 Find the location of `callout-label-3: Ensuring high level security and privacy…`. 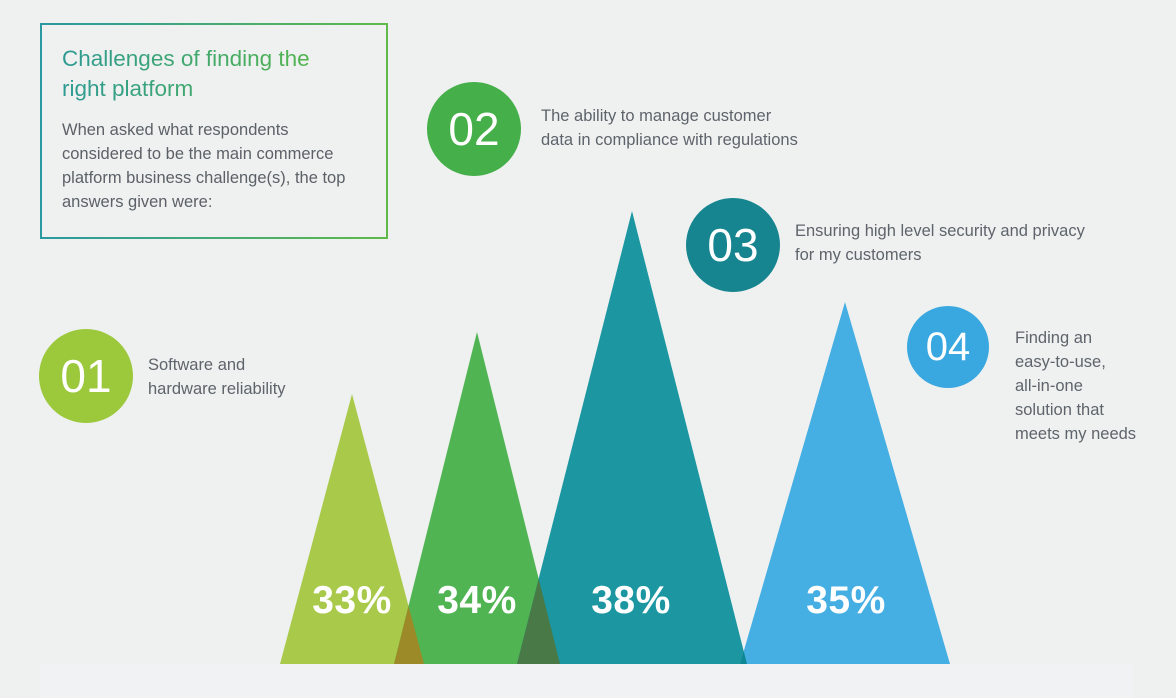

callout-label-3: Ensuring high level security and privacy… is located at coordinates (940, 243).